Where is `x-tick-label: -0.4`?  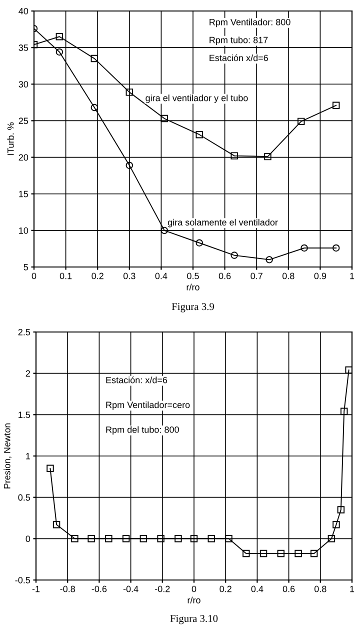 x-tick-label: -0.4 is located at coordinates (130, 589).